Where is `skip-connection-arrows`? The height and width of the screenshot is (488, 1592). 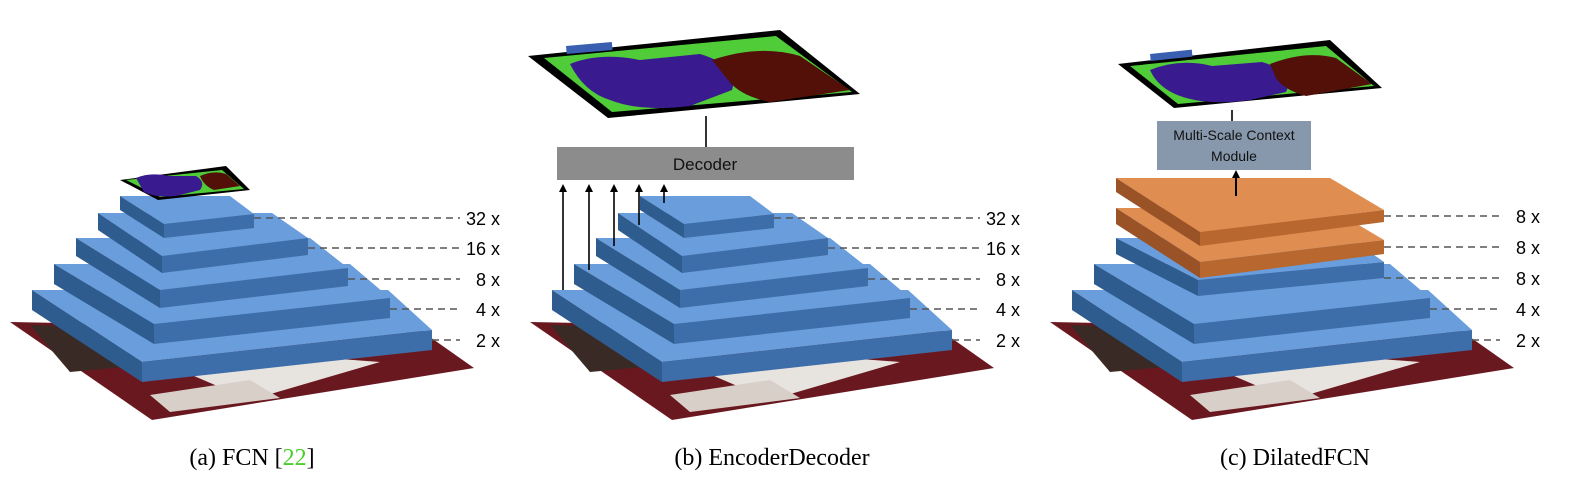
skip-connection-arrows is located at coordinates (613, 237).